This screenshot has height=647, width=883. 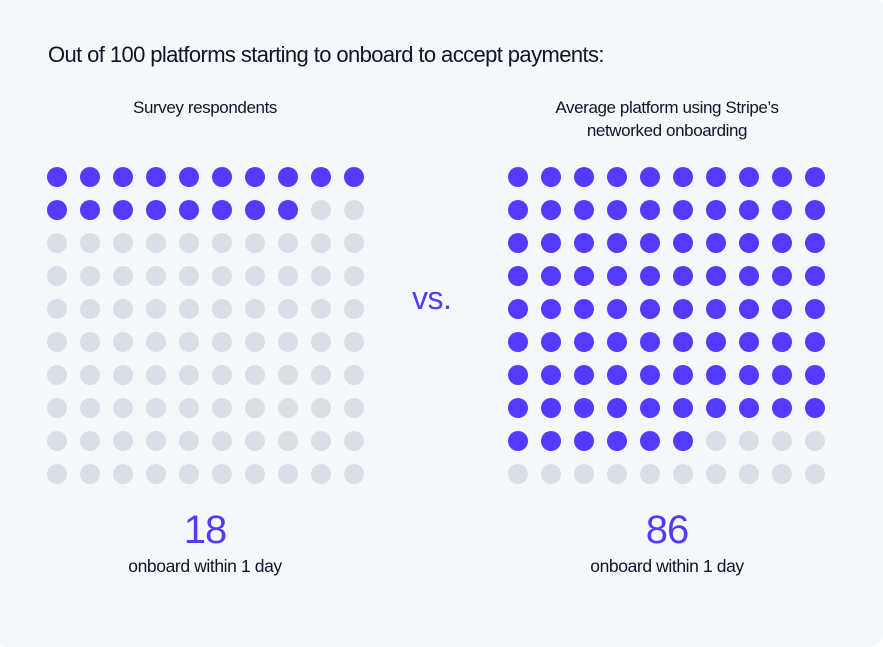 I want to click on right-subtitle-line1: Average platform using Stripe’s, so click(x=667, y=107).